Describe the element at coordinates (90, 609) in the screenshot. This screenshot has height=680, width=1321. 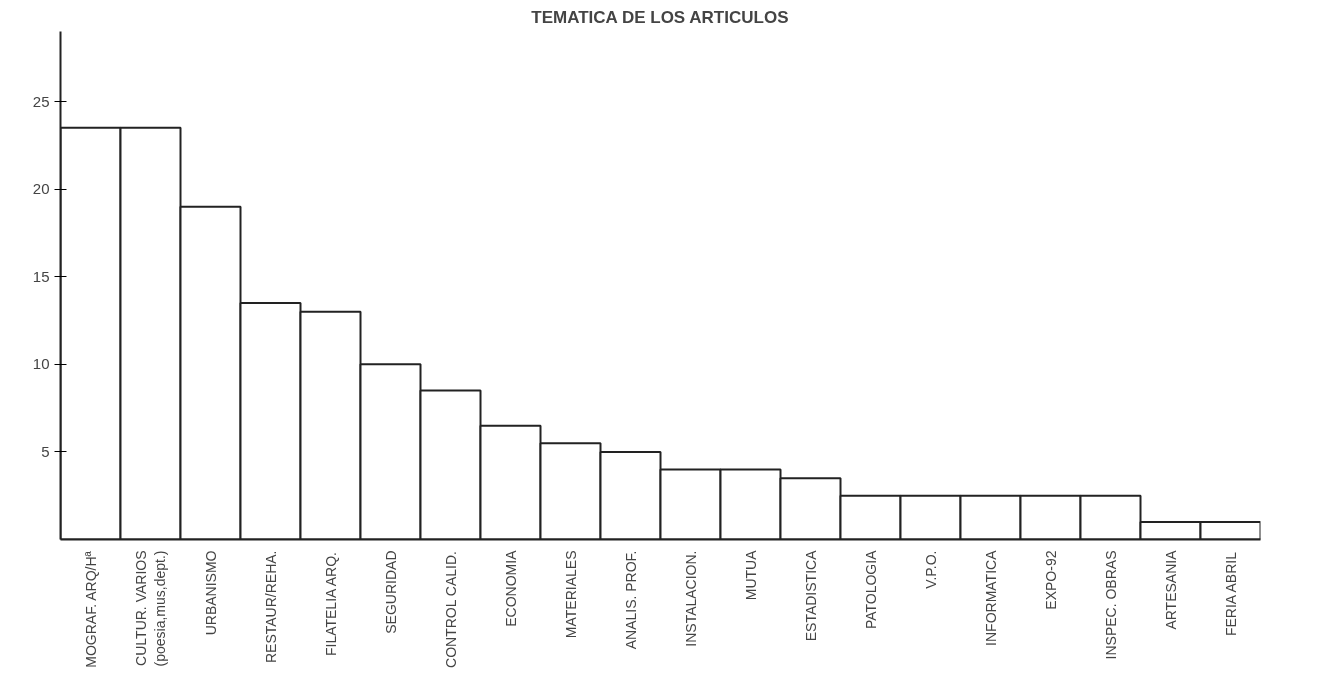
I see `x-tick-label: MOGRAF. ARQ/Hª` at that location.